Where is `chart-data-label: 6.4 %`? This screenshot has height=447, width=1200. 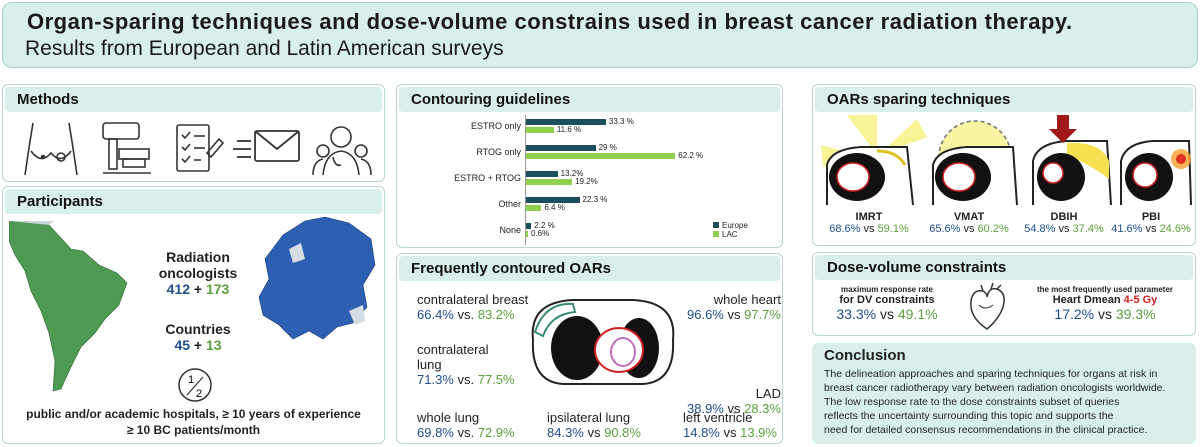 chart-data-label: 6.4 % is located at coordinates (554, 207).